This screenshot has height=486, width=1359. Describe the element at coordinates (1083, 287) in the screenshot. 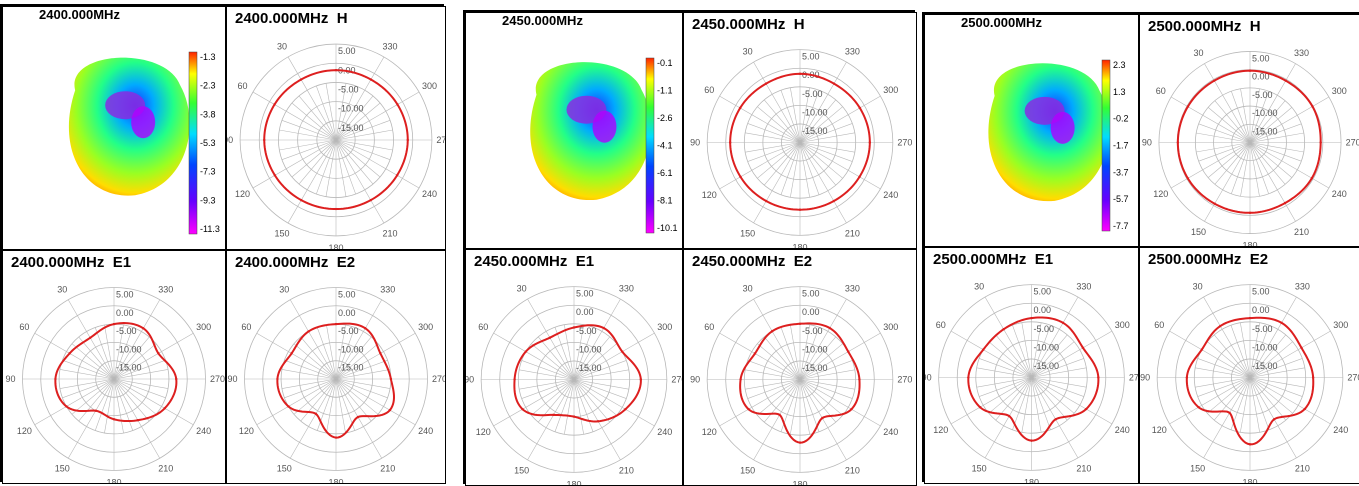

I see `angle-label: 330` at that location.